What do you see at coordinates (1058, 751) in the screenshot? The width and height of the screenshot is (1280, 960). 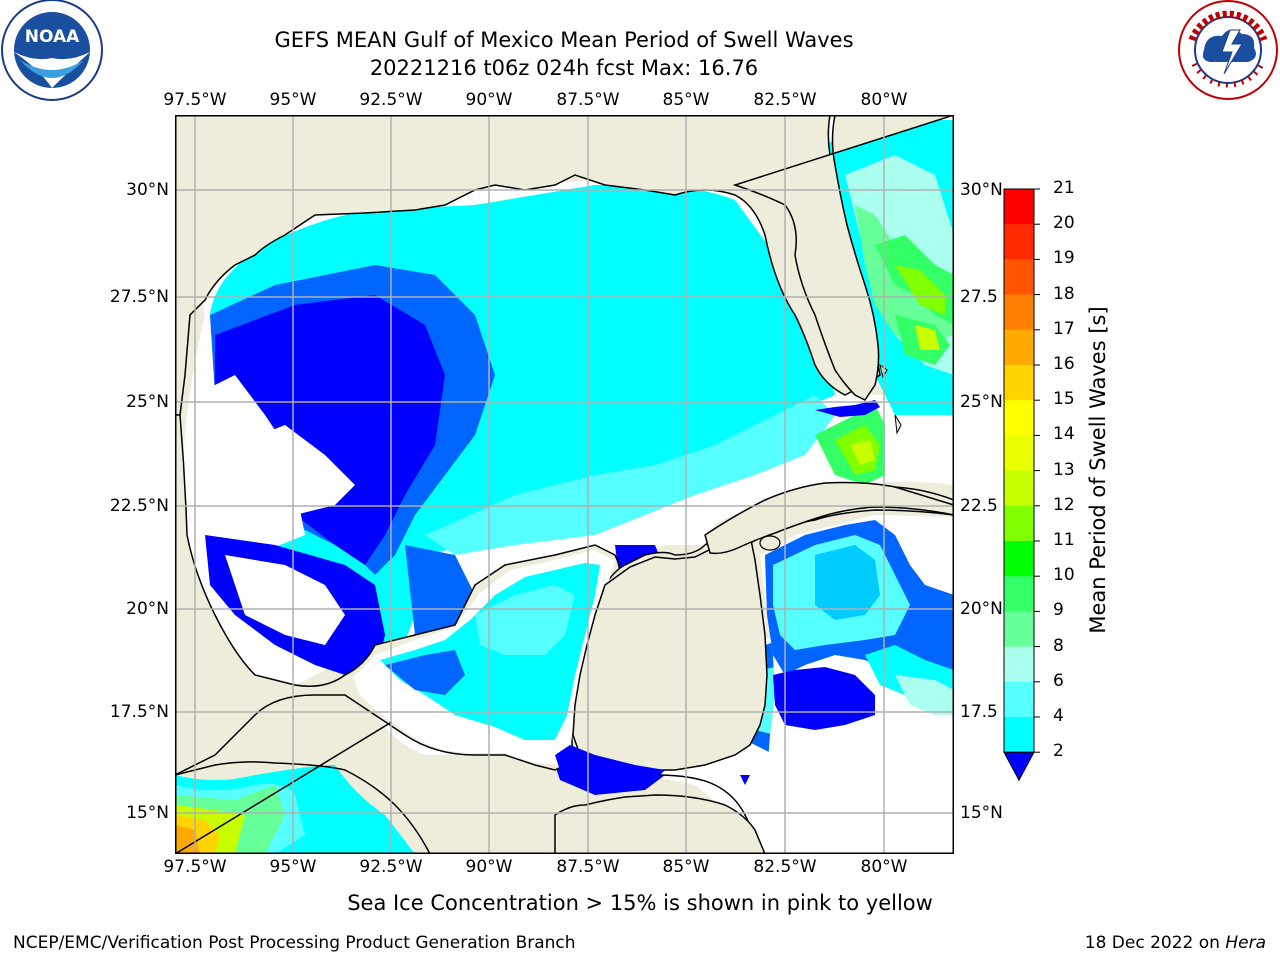 I see `colorbar-tick-label: 2` at bounding box center [1058, 751].